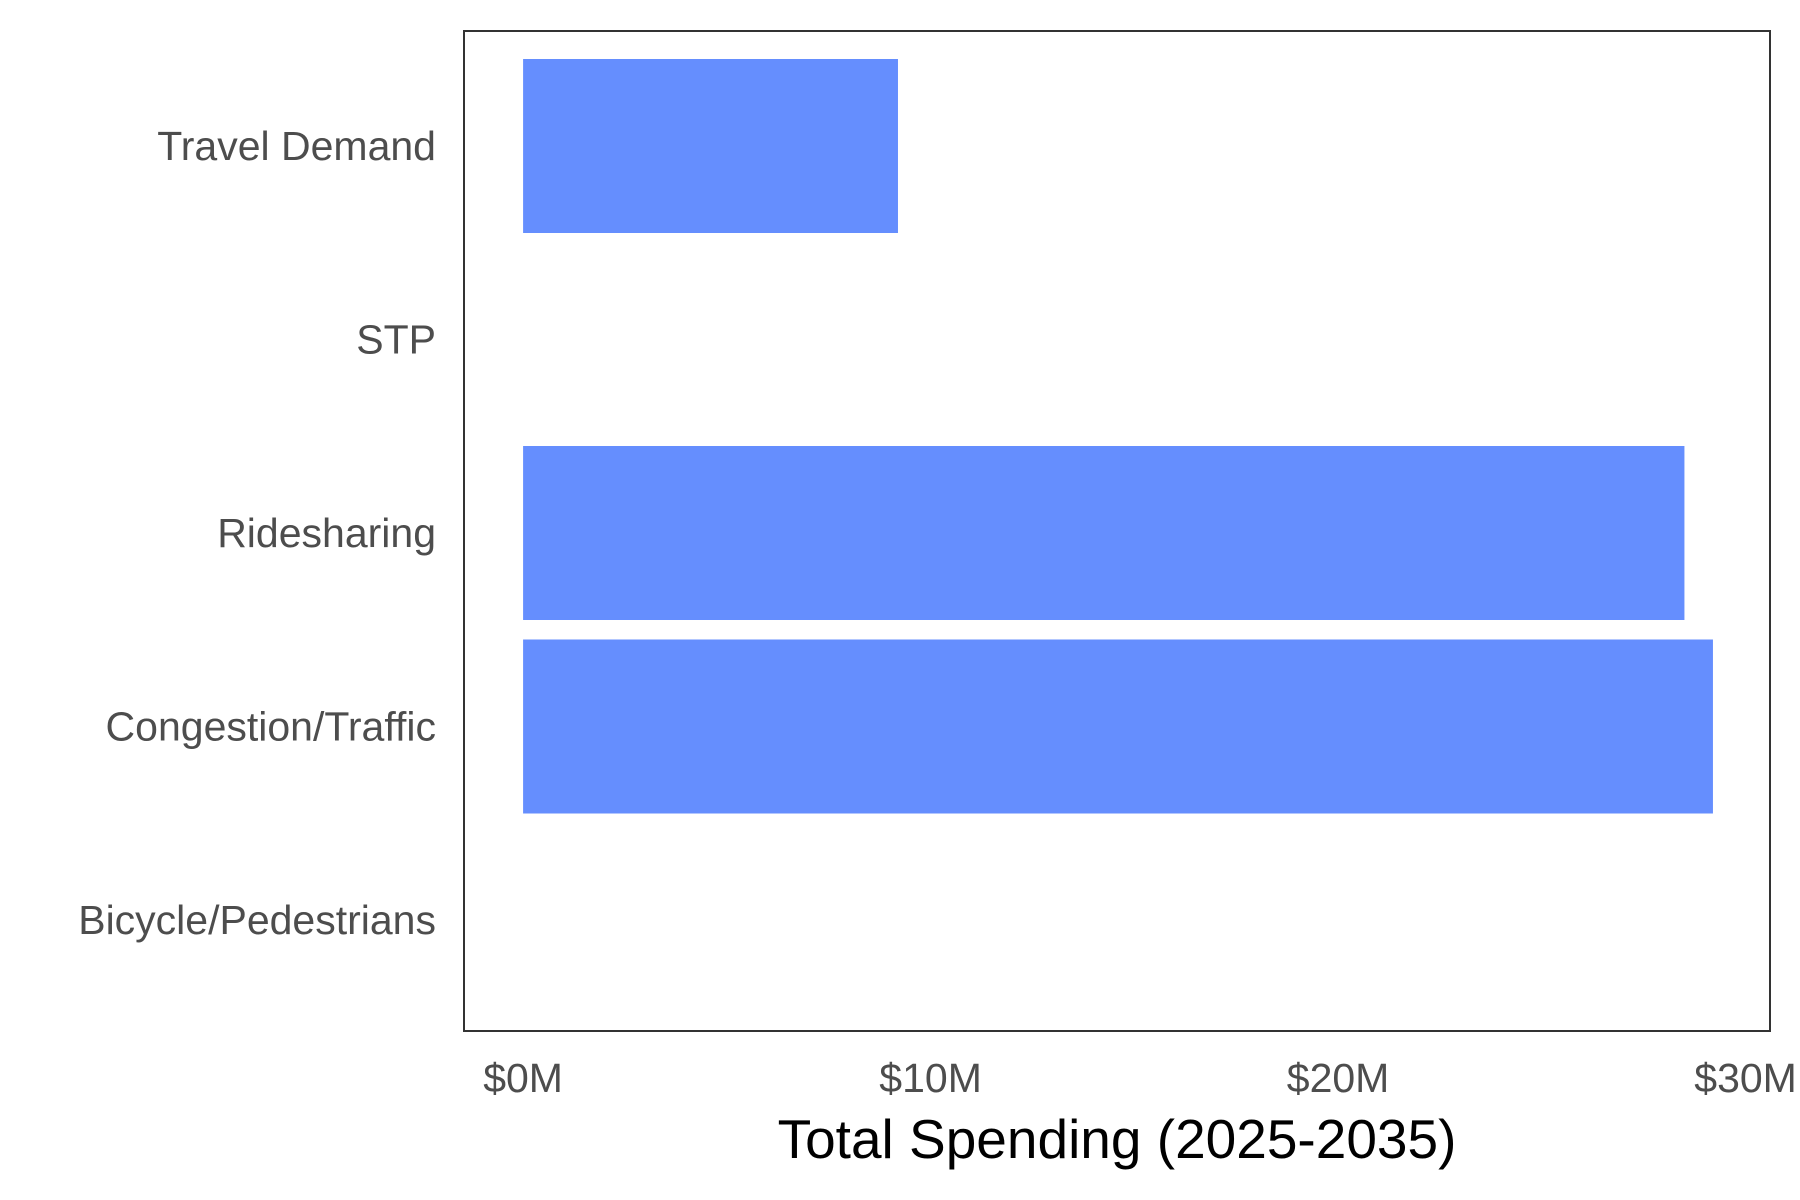 The width and height of the screenshot is (1800, 1200). Describe the element at coordinates (523, 1078) in the screenshot. I see `x-tick-label-0: $0M` at that location.